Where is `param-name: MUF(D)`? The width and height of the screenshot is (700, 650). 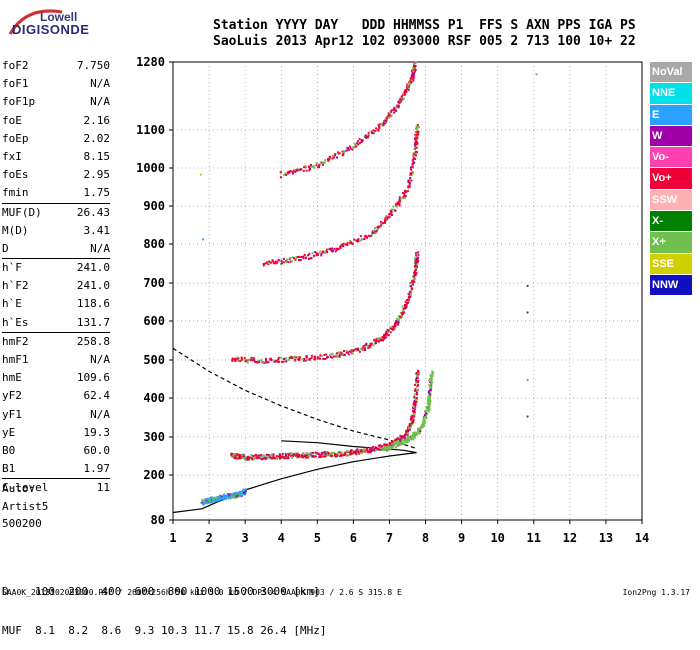
param-name: MUF(D) is located at coordinates (22, 212).